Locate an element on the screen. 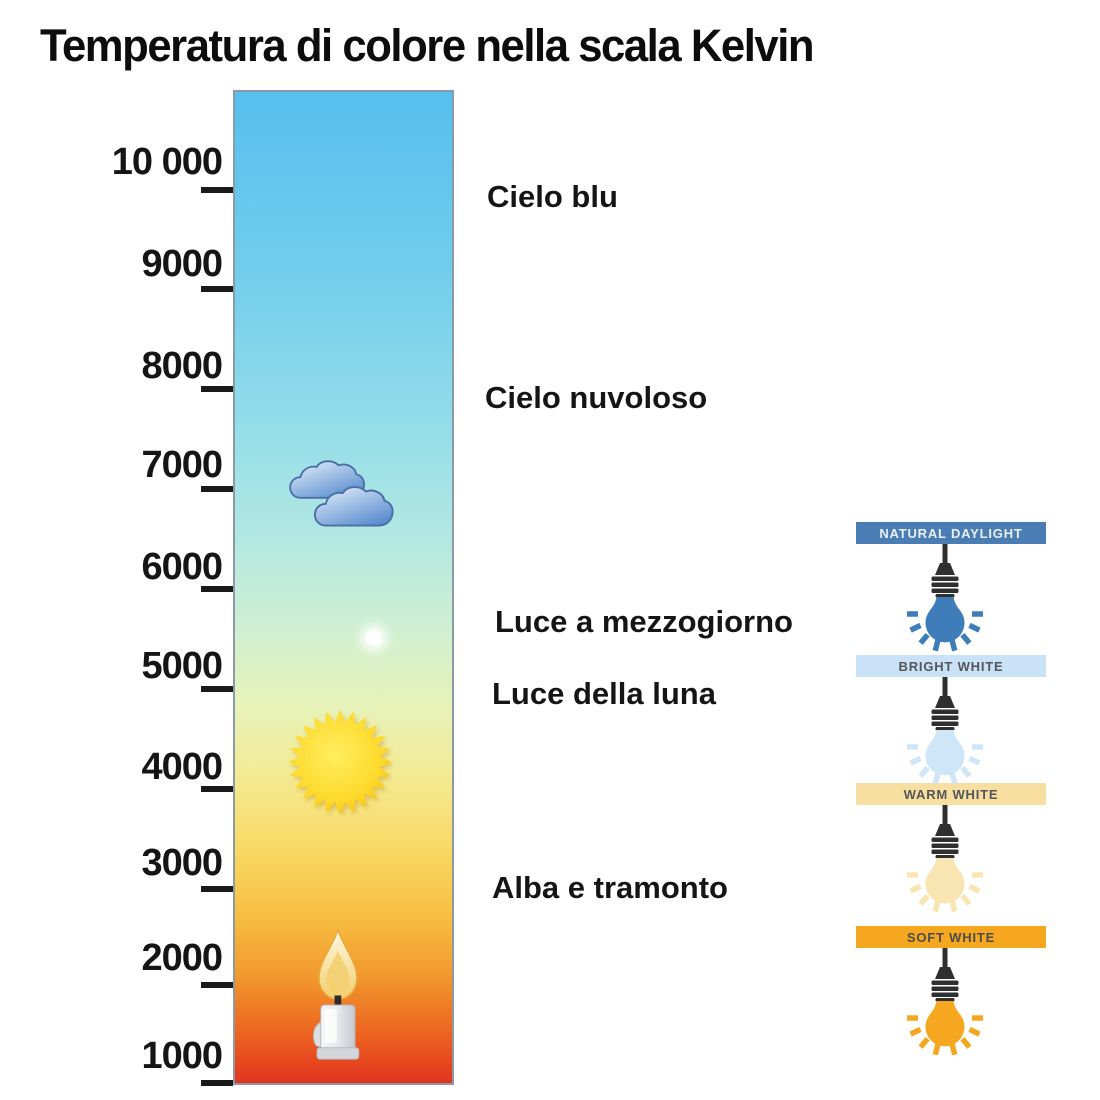 The height and width of the screenshot is (1100, 1100). swatch-bar-natural-daylight: NATURAL DAYLIGHT is located at coordinates (951, 533).